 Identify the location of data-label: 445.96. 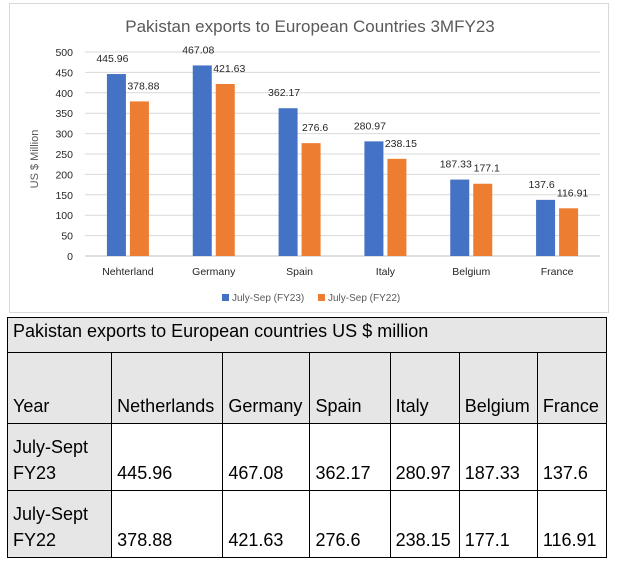
(112, 59).